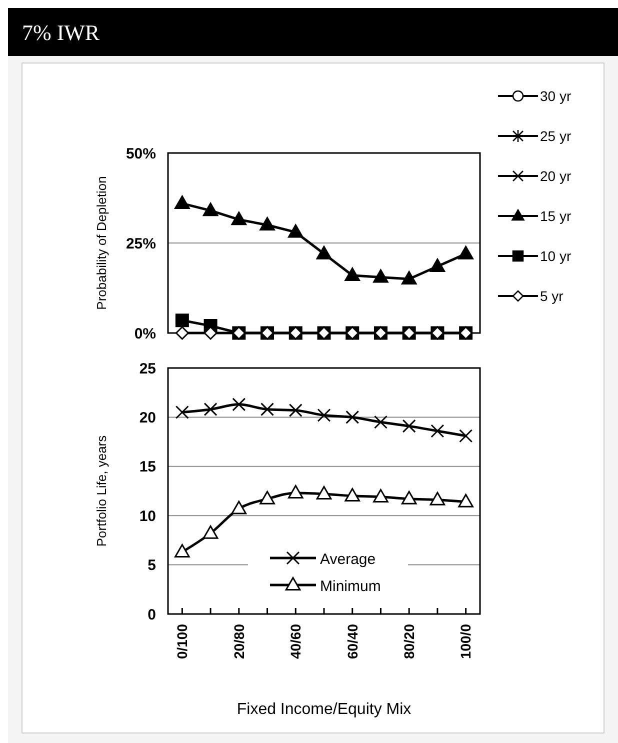 This screenshot has width=618, height=743. What do you see at coordinates (238, 642) in the screenshot?
I see `x-tick-label: 20/80` at bounding box center [238, 642].